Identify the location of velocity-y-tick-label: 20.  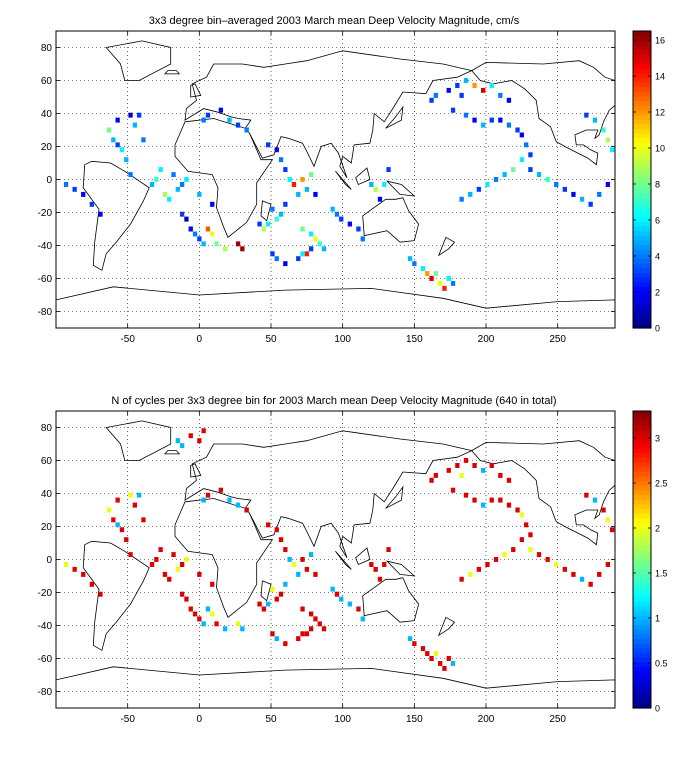
(47, 147).